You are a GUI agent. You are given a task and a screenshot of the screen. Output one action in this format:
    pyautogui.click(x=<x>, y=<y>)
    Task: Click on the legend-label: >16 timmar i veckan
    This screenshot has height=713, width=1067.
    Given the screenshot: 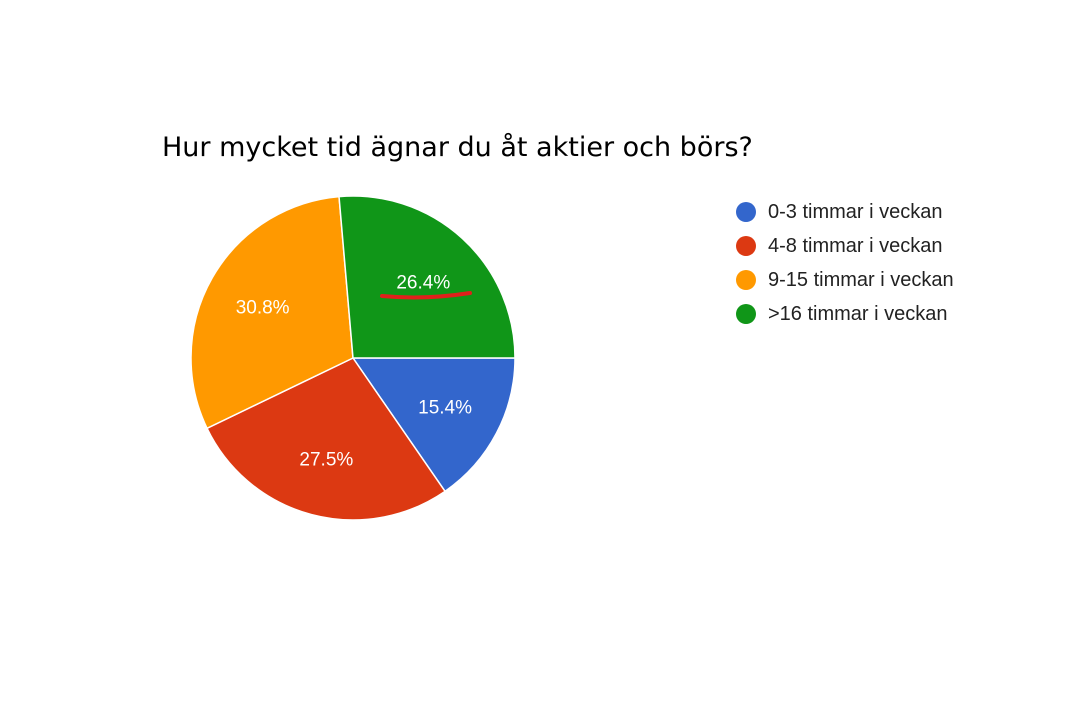 What is the action you would take?
    pyautogui.click(x=858, y=313)
    